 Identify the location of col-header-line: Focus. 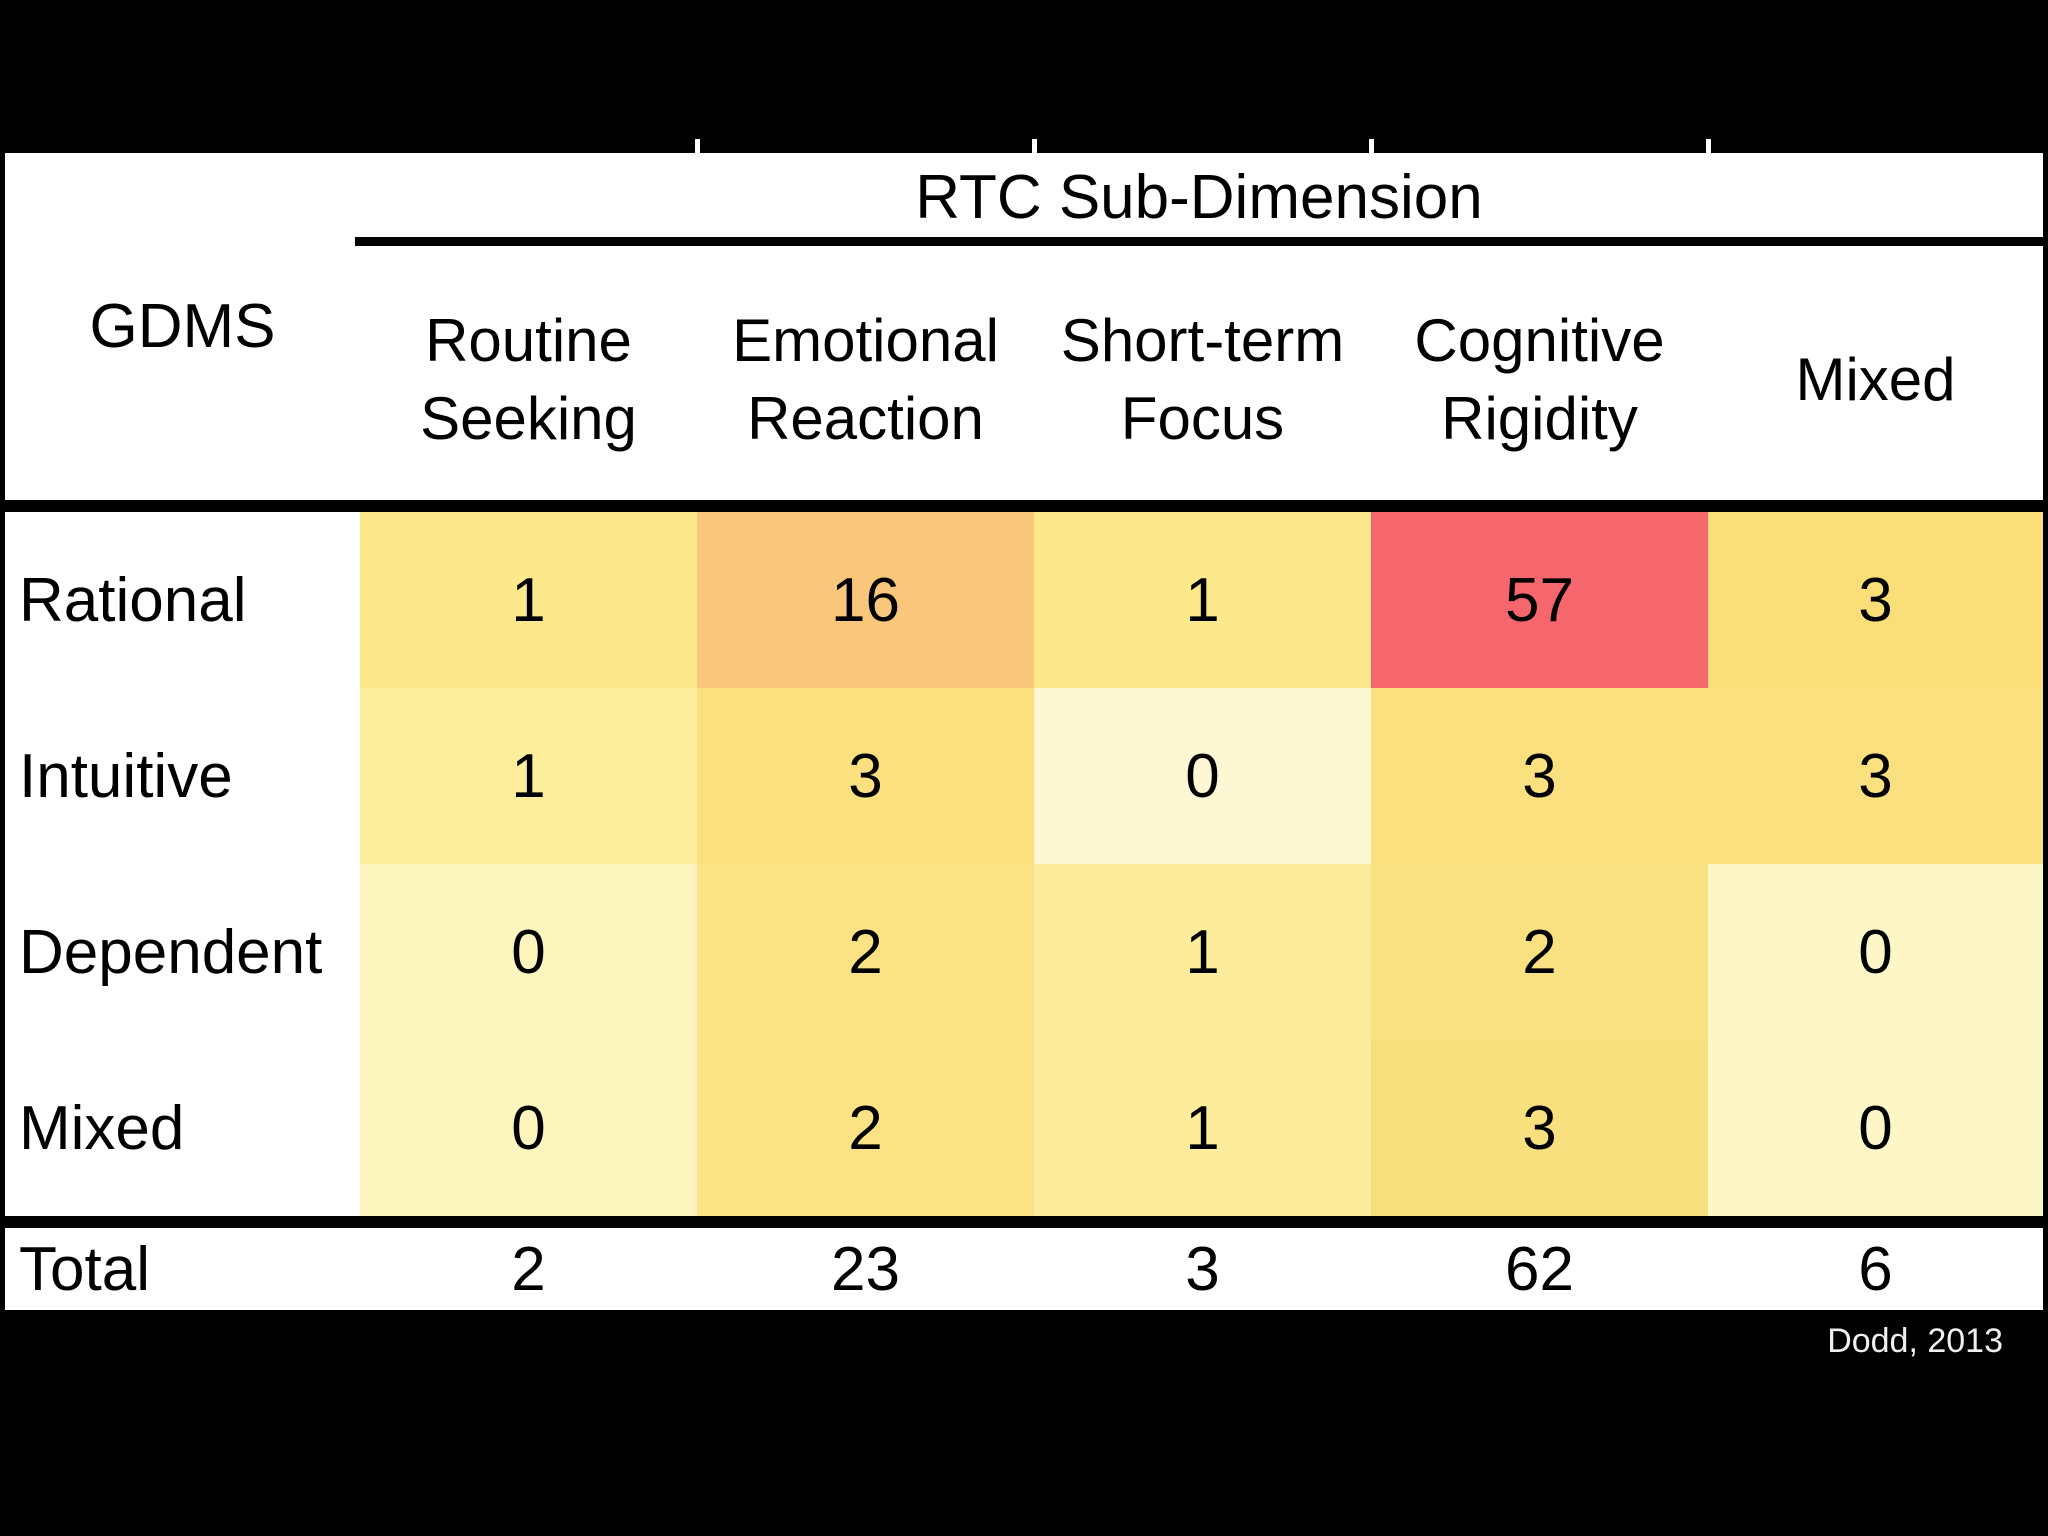
(1202, 418).